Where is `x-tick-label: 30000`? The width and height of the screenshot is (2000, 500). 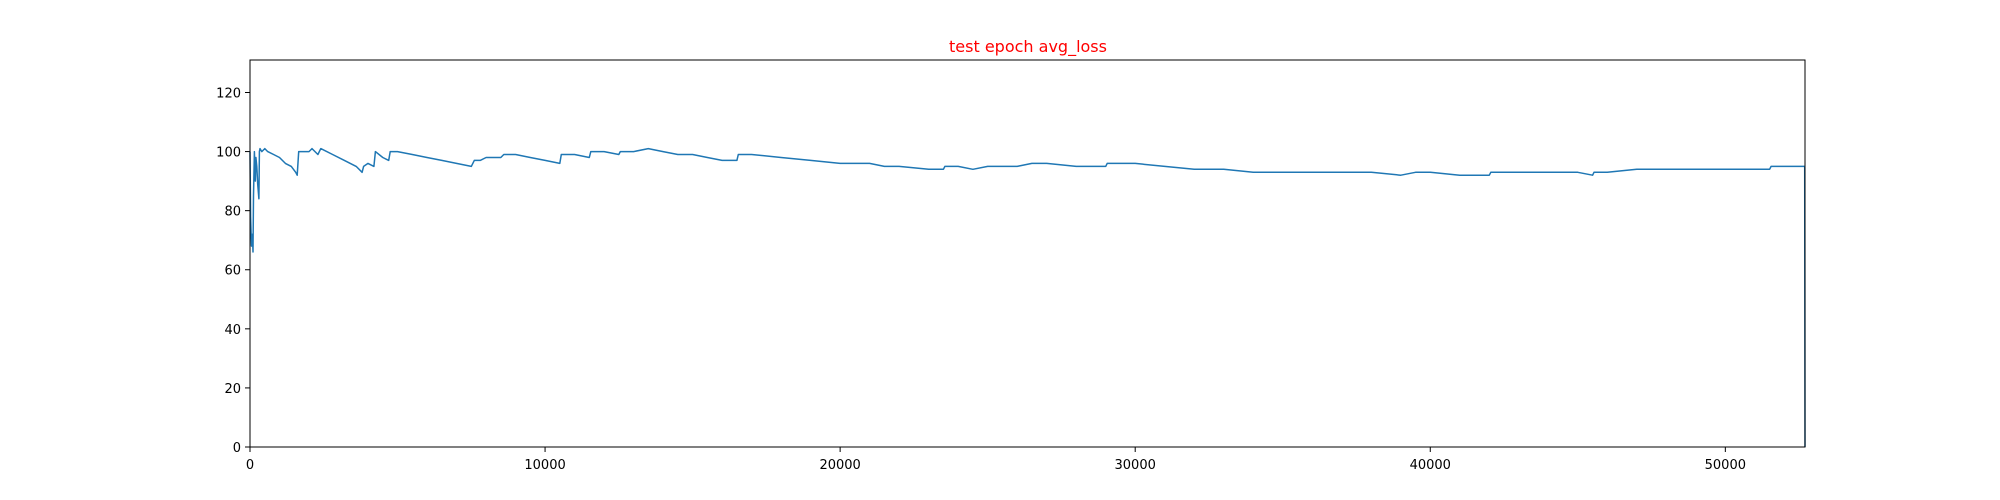
x-tick-label: 30000 is located at coordinates (1135, 465).